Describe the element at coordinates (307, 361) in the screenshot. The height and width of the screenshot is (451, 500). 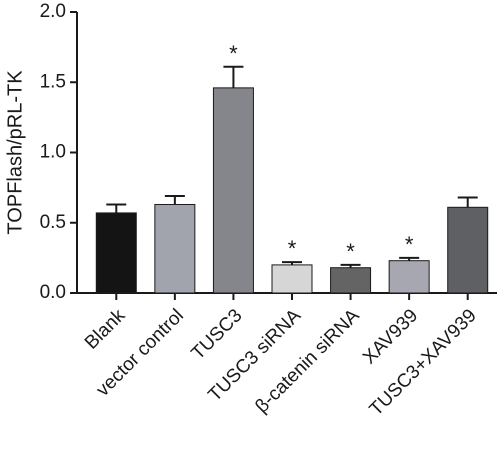
I see `category-label: β-catenin siRNA` at that location.